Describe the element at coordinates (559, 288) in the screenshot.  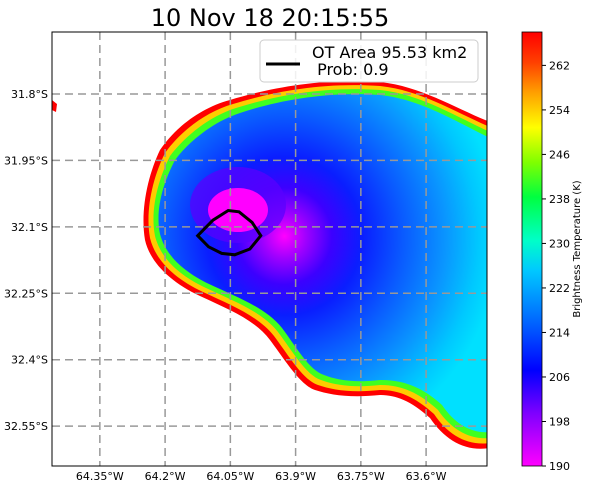
I see `colorbar-tick-label: 222` at that location.